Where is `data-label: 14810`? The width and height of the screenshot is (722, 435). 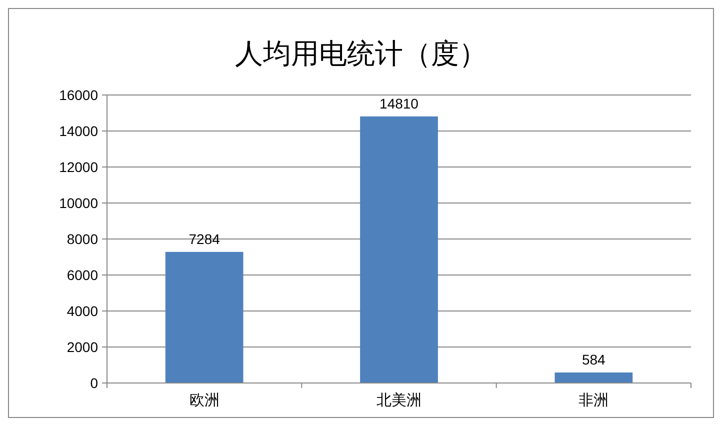
data-label: 14810 is located at coordinates (399, 103).